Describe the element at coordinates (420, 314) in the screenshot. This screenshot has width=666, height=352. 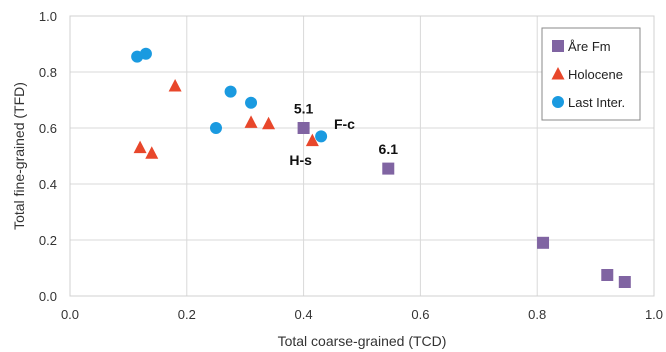
I see `x-tick-label: 0.6` at that location.